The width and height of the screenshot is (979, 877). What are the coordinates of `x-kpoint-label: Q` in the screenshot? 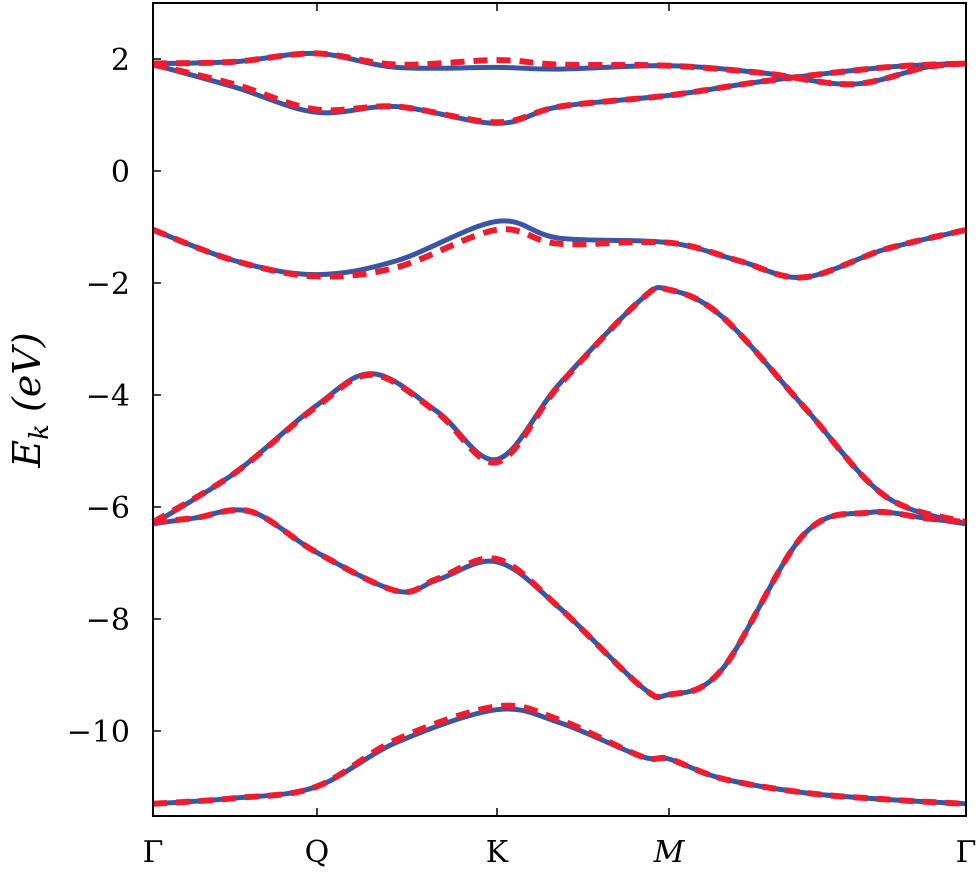 It's located at (317, 852).